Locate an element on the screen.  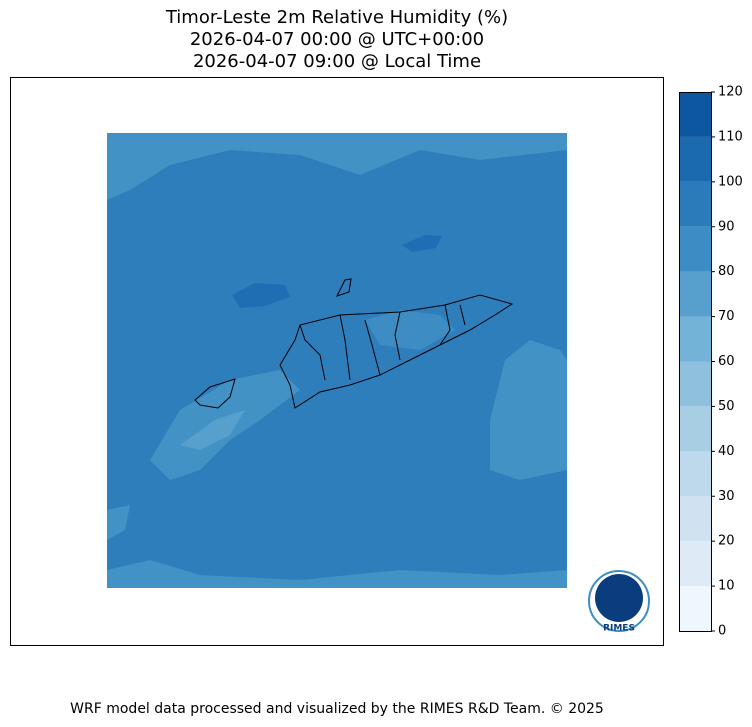
colorbar-tick-label: 90 is located at coordinates (726, 226).